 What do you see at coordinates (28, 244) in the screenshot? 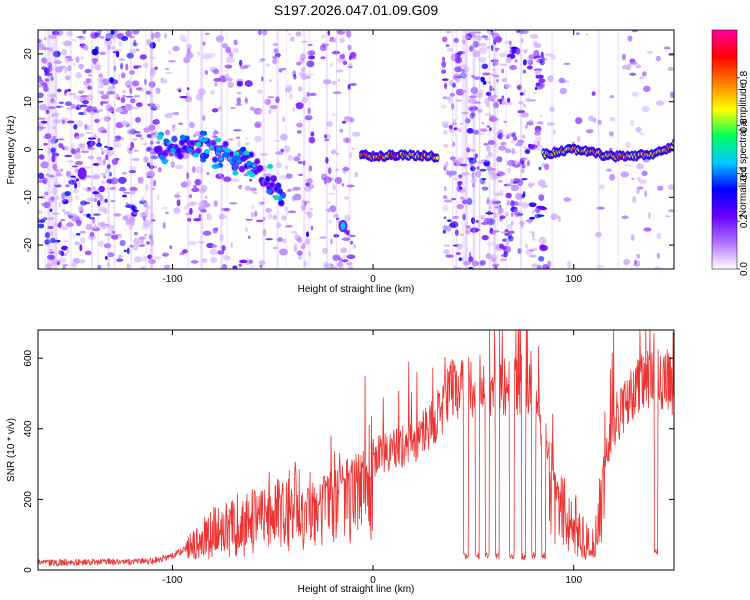
I see `spectrogram-y-tick-label: -20` at bounding box center [28, 244].